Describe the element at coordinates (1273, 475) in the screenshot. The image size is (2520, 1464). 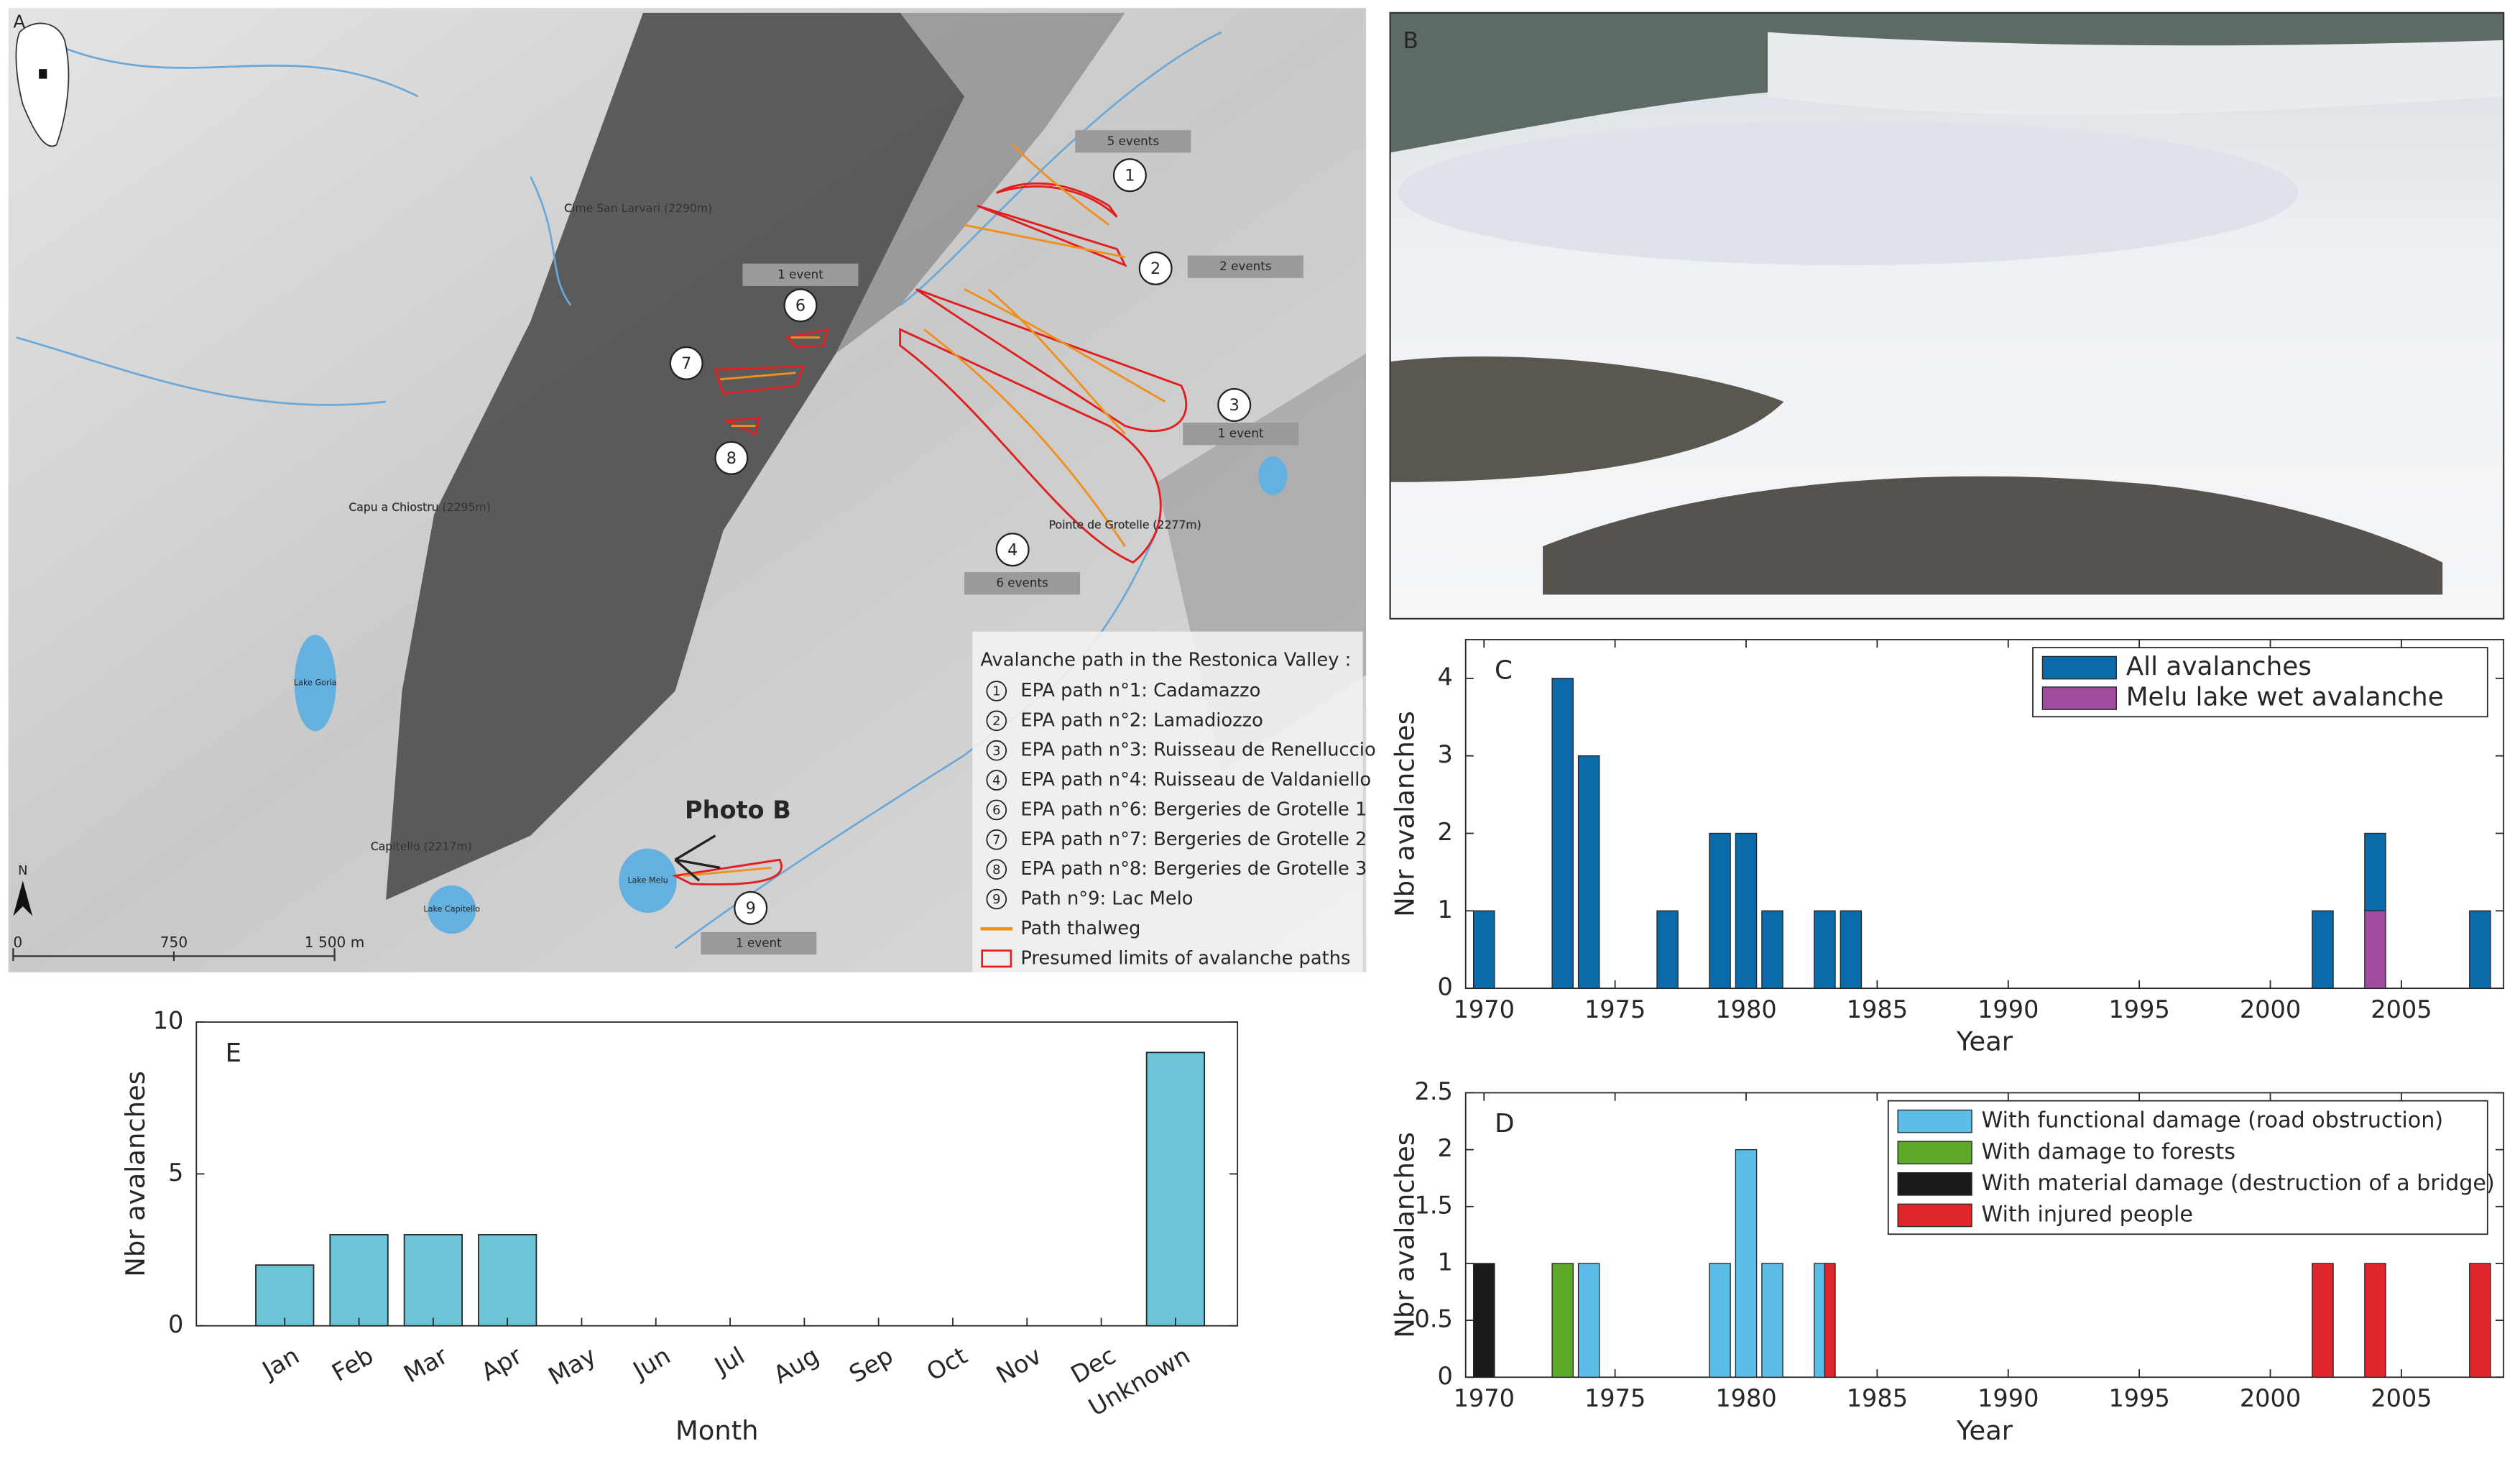
I see `lake` at that location.